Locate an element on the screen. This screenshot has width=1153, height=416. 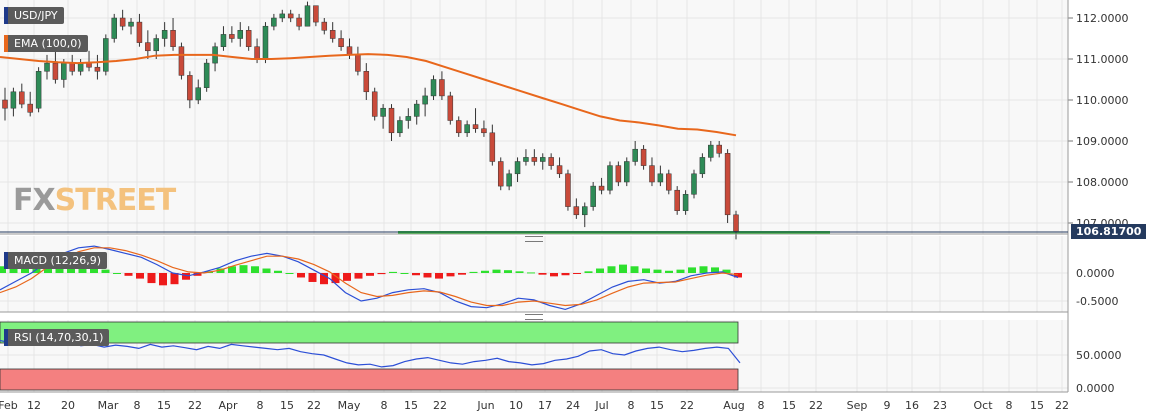
last-price-tag: 106.81700 is located at coordinates (1109, 231).